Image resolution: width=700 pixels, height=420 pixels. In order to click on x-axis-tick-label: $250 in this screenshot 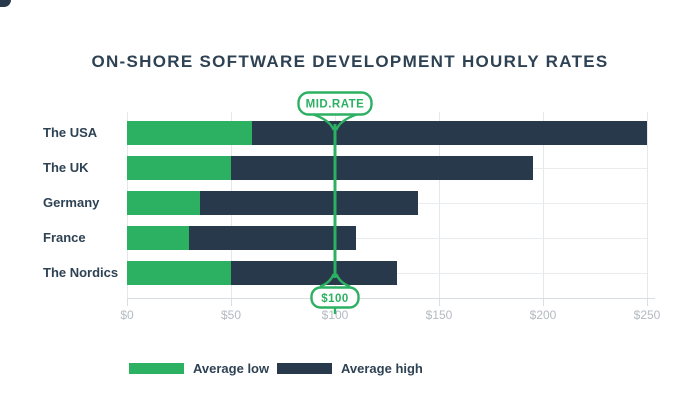, I will do `click(647, 315)`.